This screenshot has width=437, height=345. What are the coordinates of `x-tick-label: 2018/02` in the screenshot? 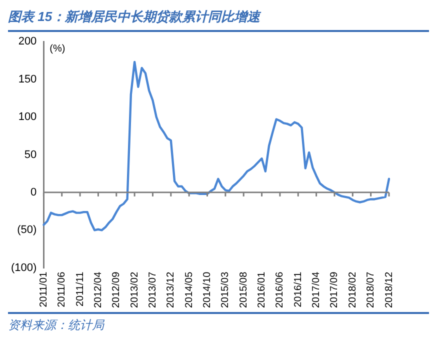 It's located at (352, 289).